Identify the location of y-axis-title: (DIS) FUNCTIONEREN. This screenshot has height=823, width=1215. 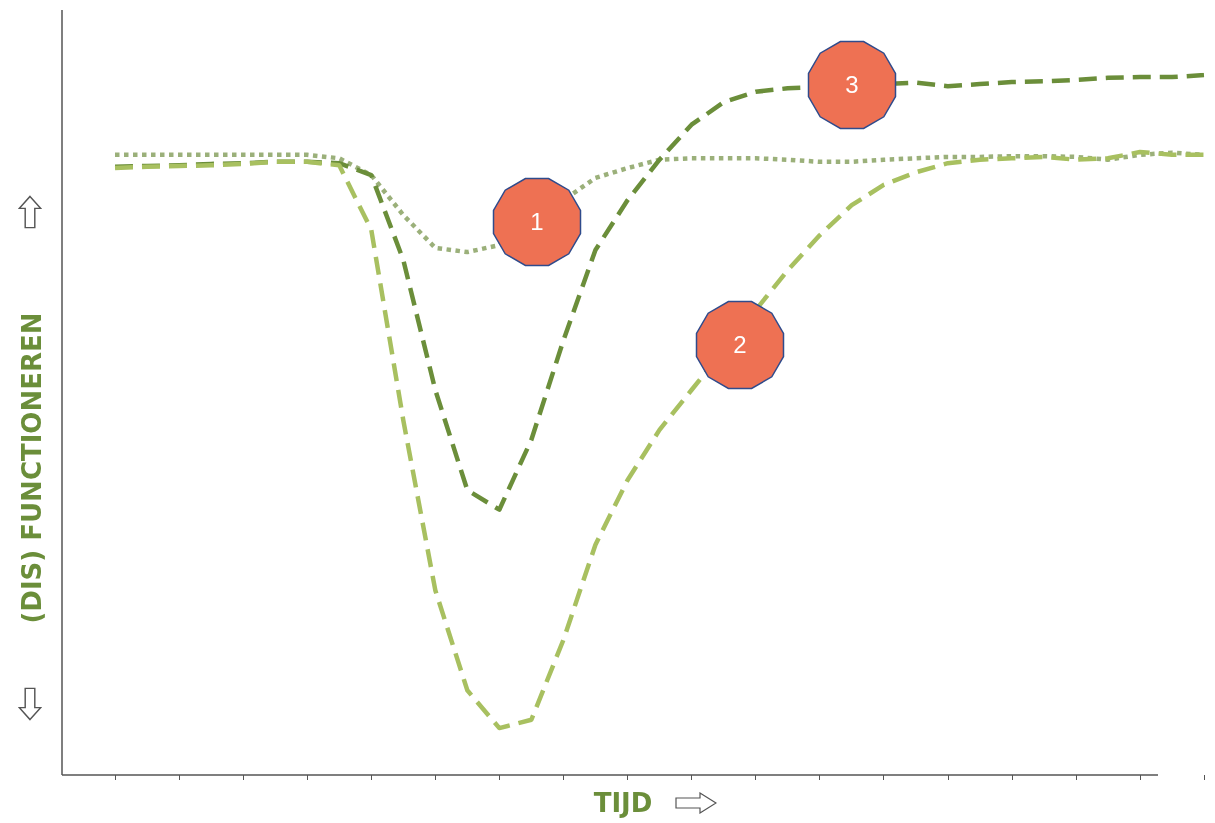
(32, 468).